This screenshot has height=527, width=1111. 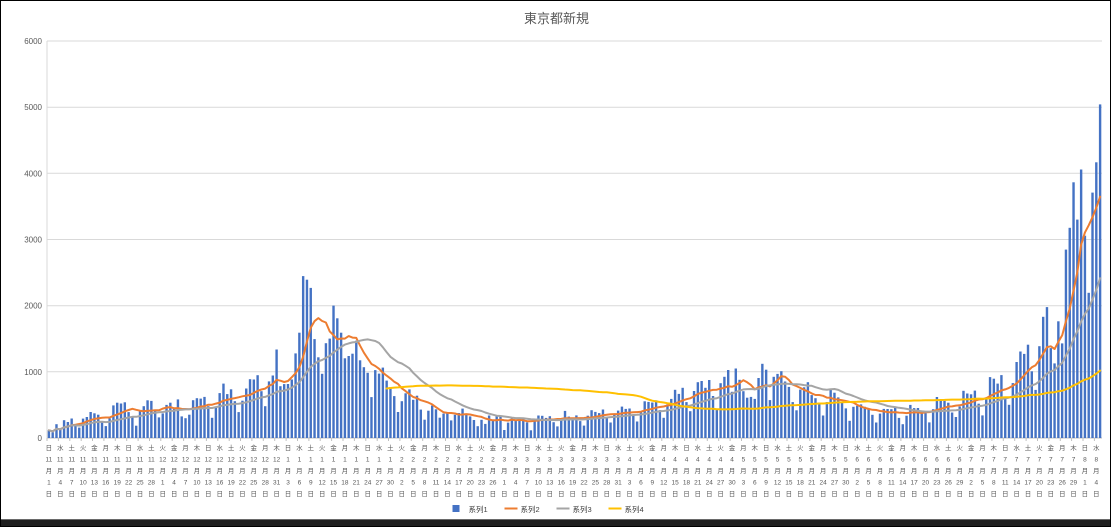 What do you see at coordinates (574, 509) in the screenshot?
I see `legend-item: 系列3` at bounding box center [574, 509].